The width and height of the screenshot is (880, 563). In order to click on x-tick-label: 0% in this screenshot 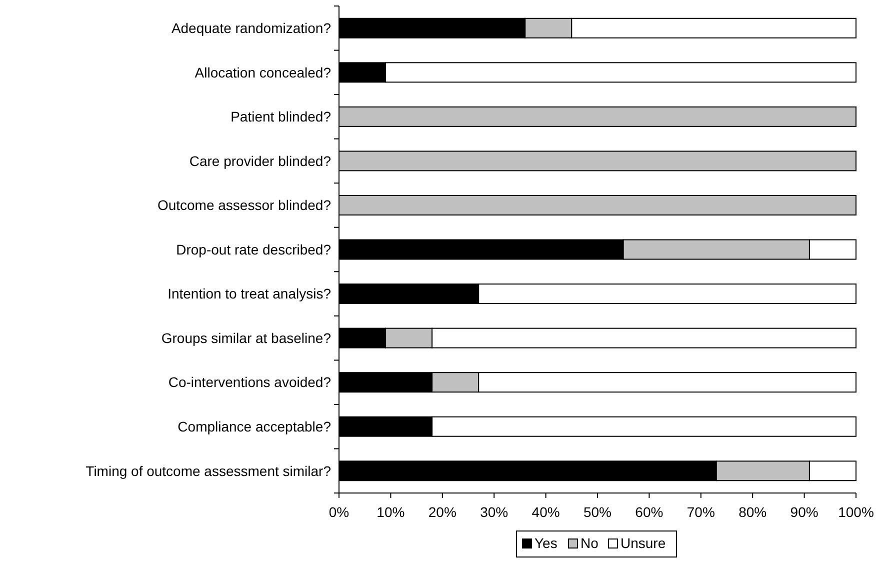, I will do `click(339, 512)`.